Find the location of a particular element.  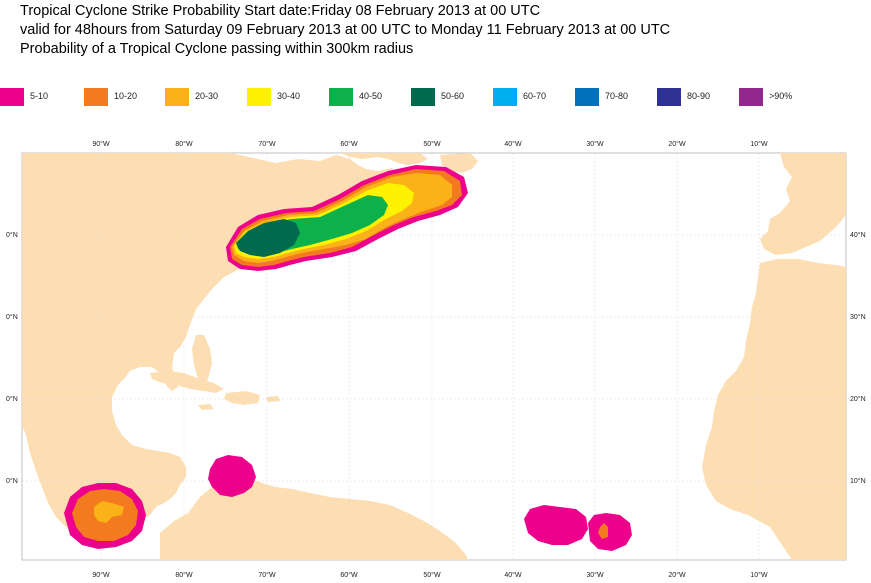

newfoundland is located at coordinates (459, 163).